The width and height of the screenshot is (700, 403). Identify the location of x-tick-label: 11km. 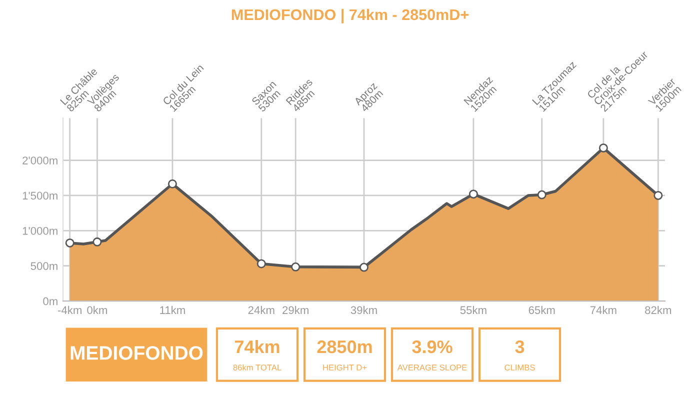
(172, 310).